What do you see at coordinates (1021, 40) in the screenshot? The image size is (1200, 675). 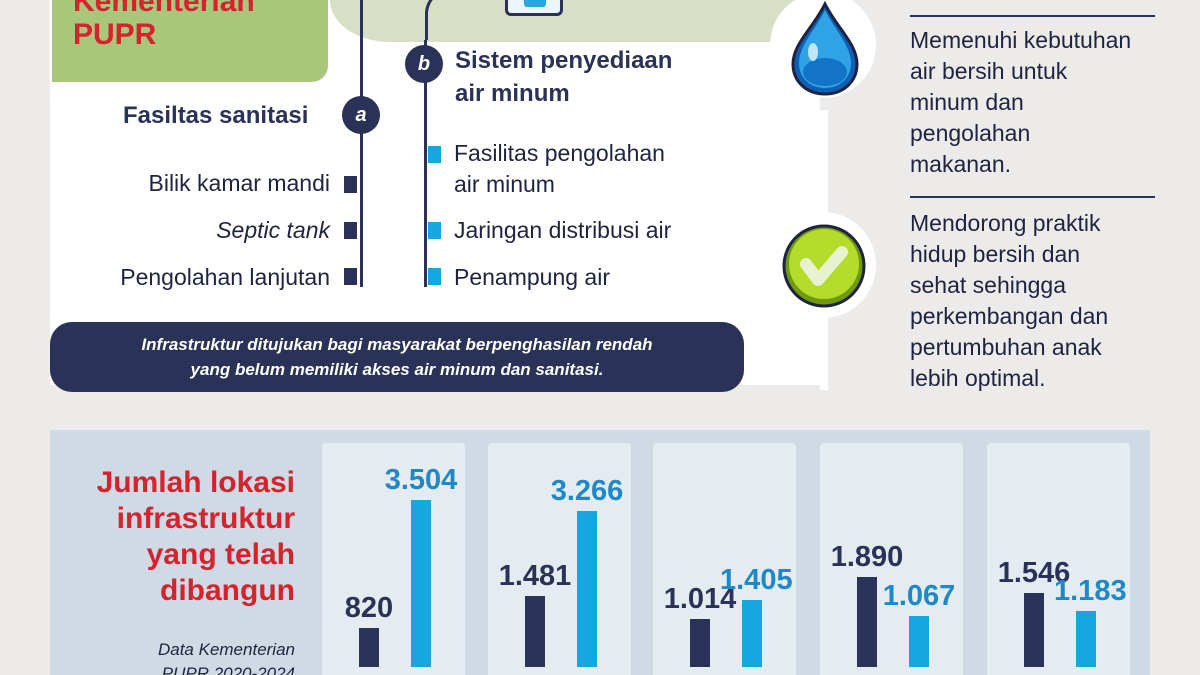 I see `benefit-1-line: Memenuhi kebutuhan` at bounding box center [1021, 40].